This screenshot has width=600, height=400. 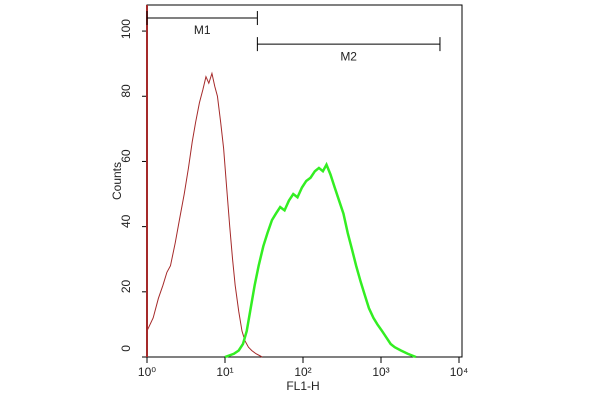 I want to click on x-tick-label: 10⁴, so click(x=459, y=372).